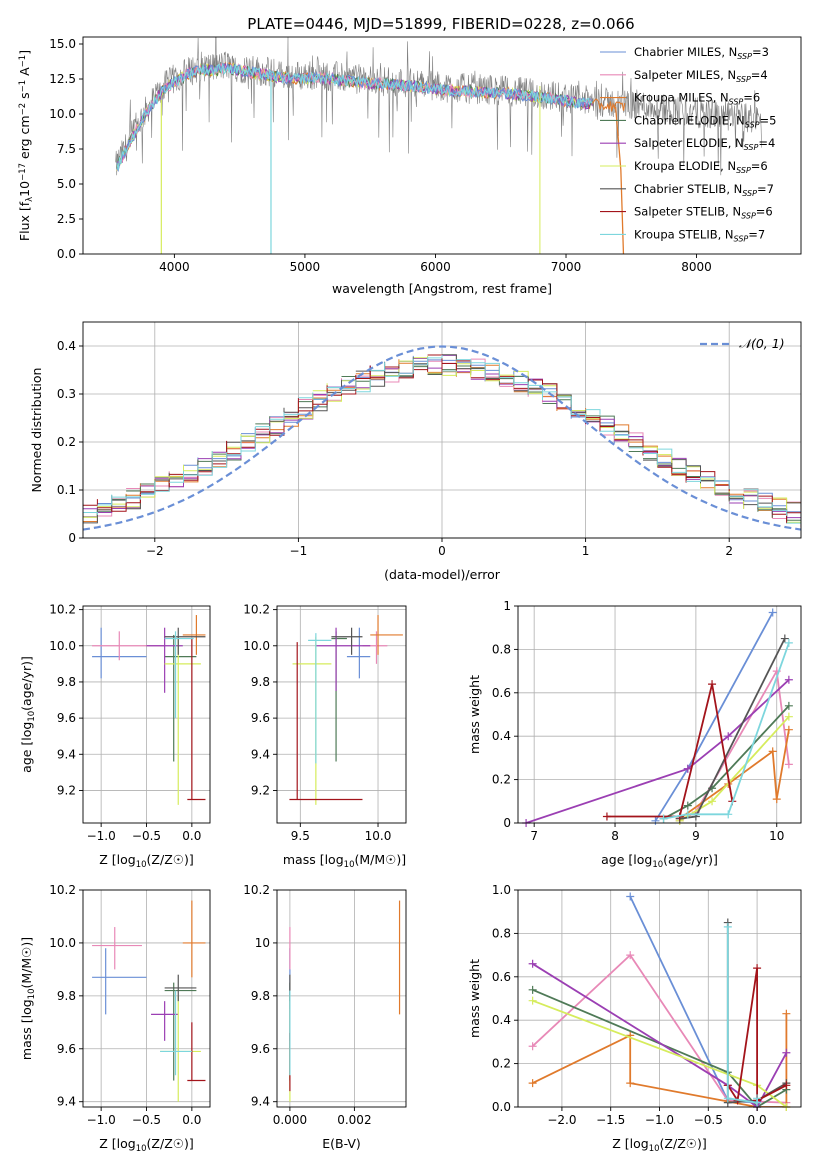 This screenshot has width=819, height=1170. I want to click on y-axis-label-text: mass [log, so click(26, 1029).